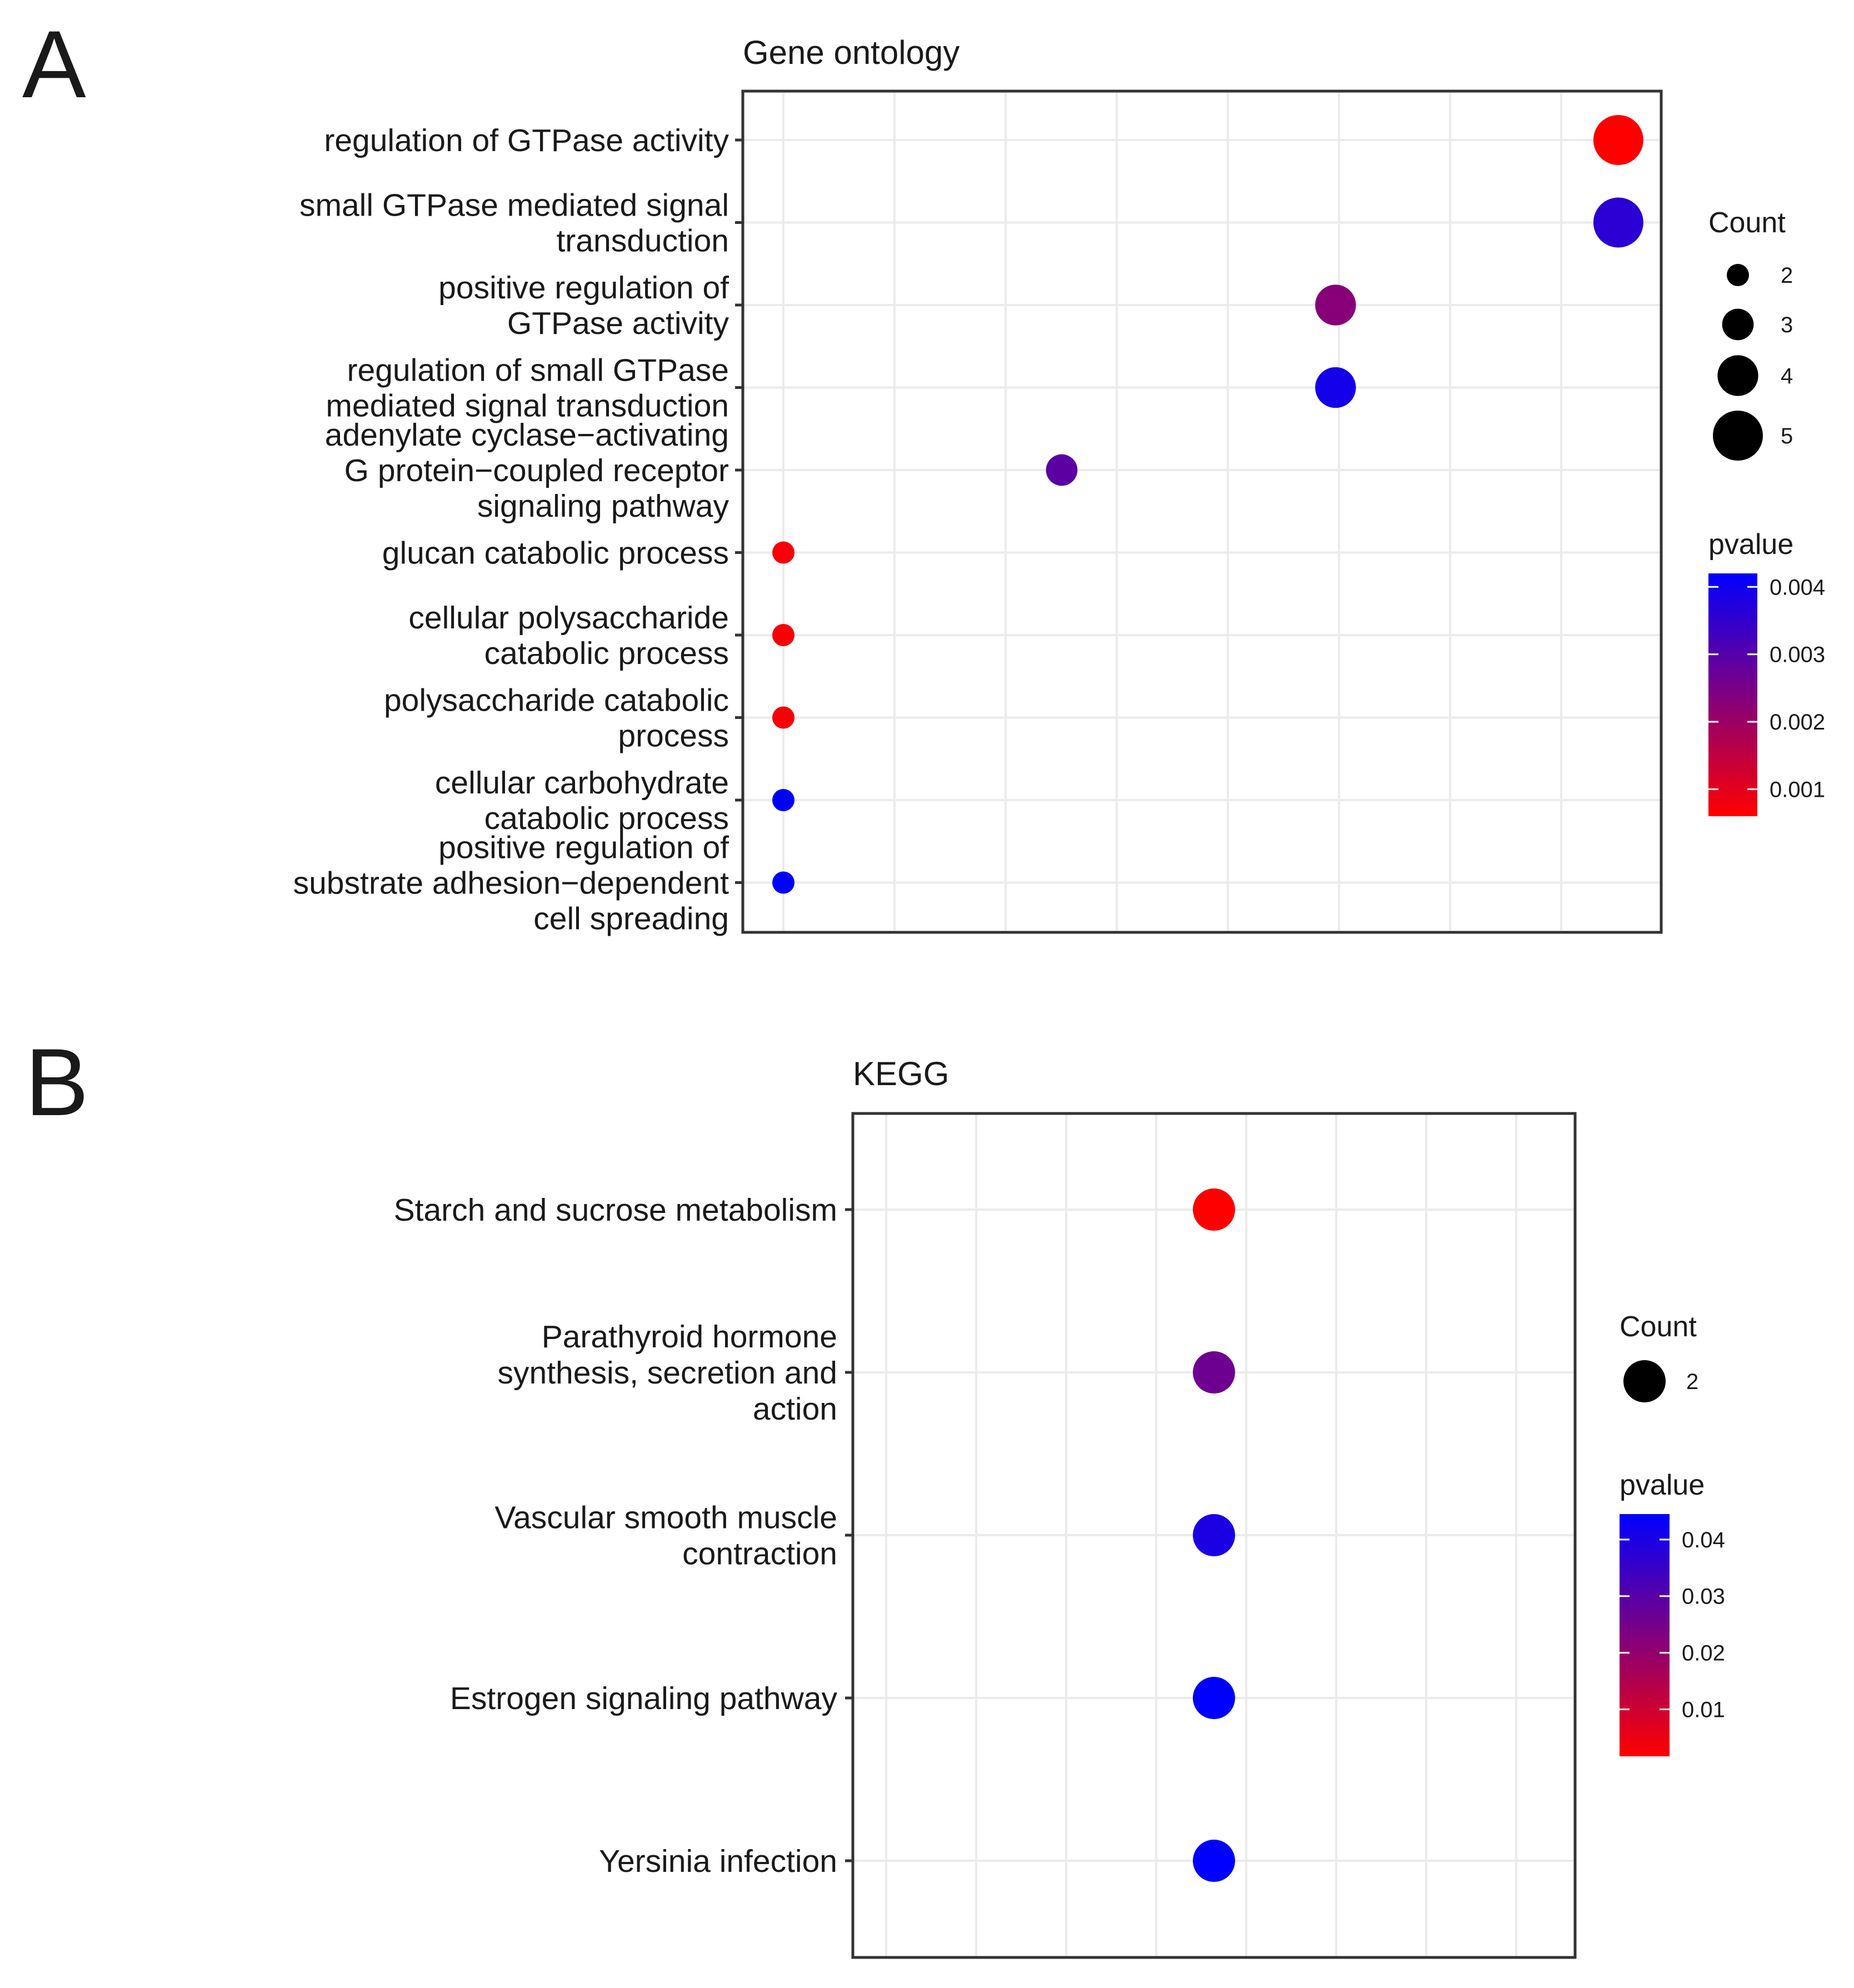  What do you see at coordinates (582, 783) in the screenshot?
I see `panel-a-y-tick-label-line: cellular carbohydrate` at bounding box center [582, 783].